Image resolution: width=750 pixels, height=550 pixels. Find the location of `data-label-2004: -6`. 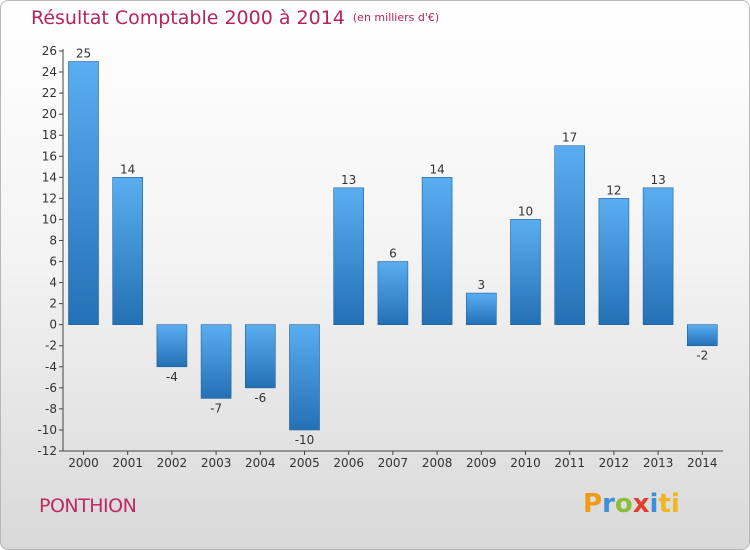

data-label-2004: -6 is located at coordinates (260, 398).